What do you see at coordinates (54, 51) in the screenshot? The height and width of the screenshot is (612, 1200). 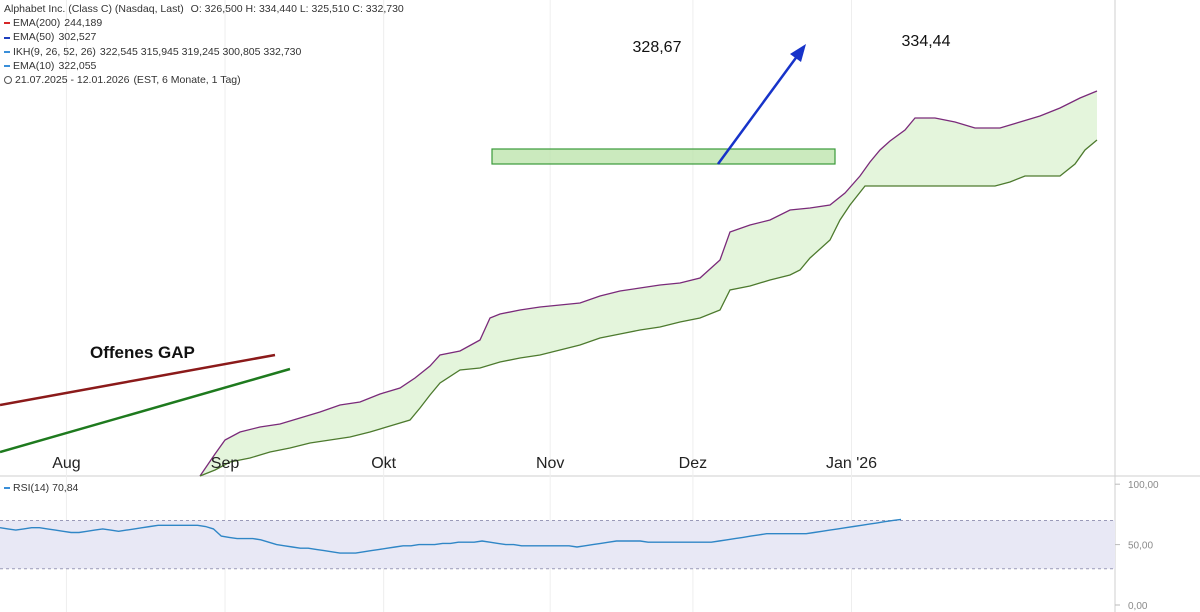 I see `ikh-label: IKH(9, 26, 52, 26)` at bounding box center [54, 51].